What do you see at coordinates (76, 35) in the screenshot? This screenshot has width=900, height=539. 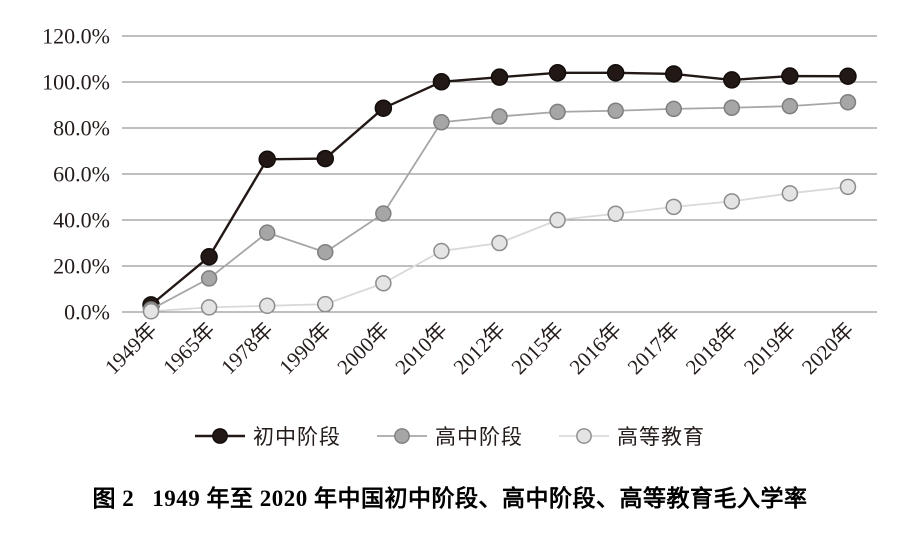 I see `y-tick-label: 120.0%` at bounding box center [76, 35].